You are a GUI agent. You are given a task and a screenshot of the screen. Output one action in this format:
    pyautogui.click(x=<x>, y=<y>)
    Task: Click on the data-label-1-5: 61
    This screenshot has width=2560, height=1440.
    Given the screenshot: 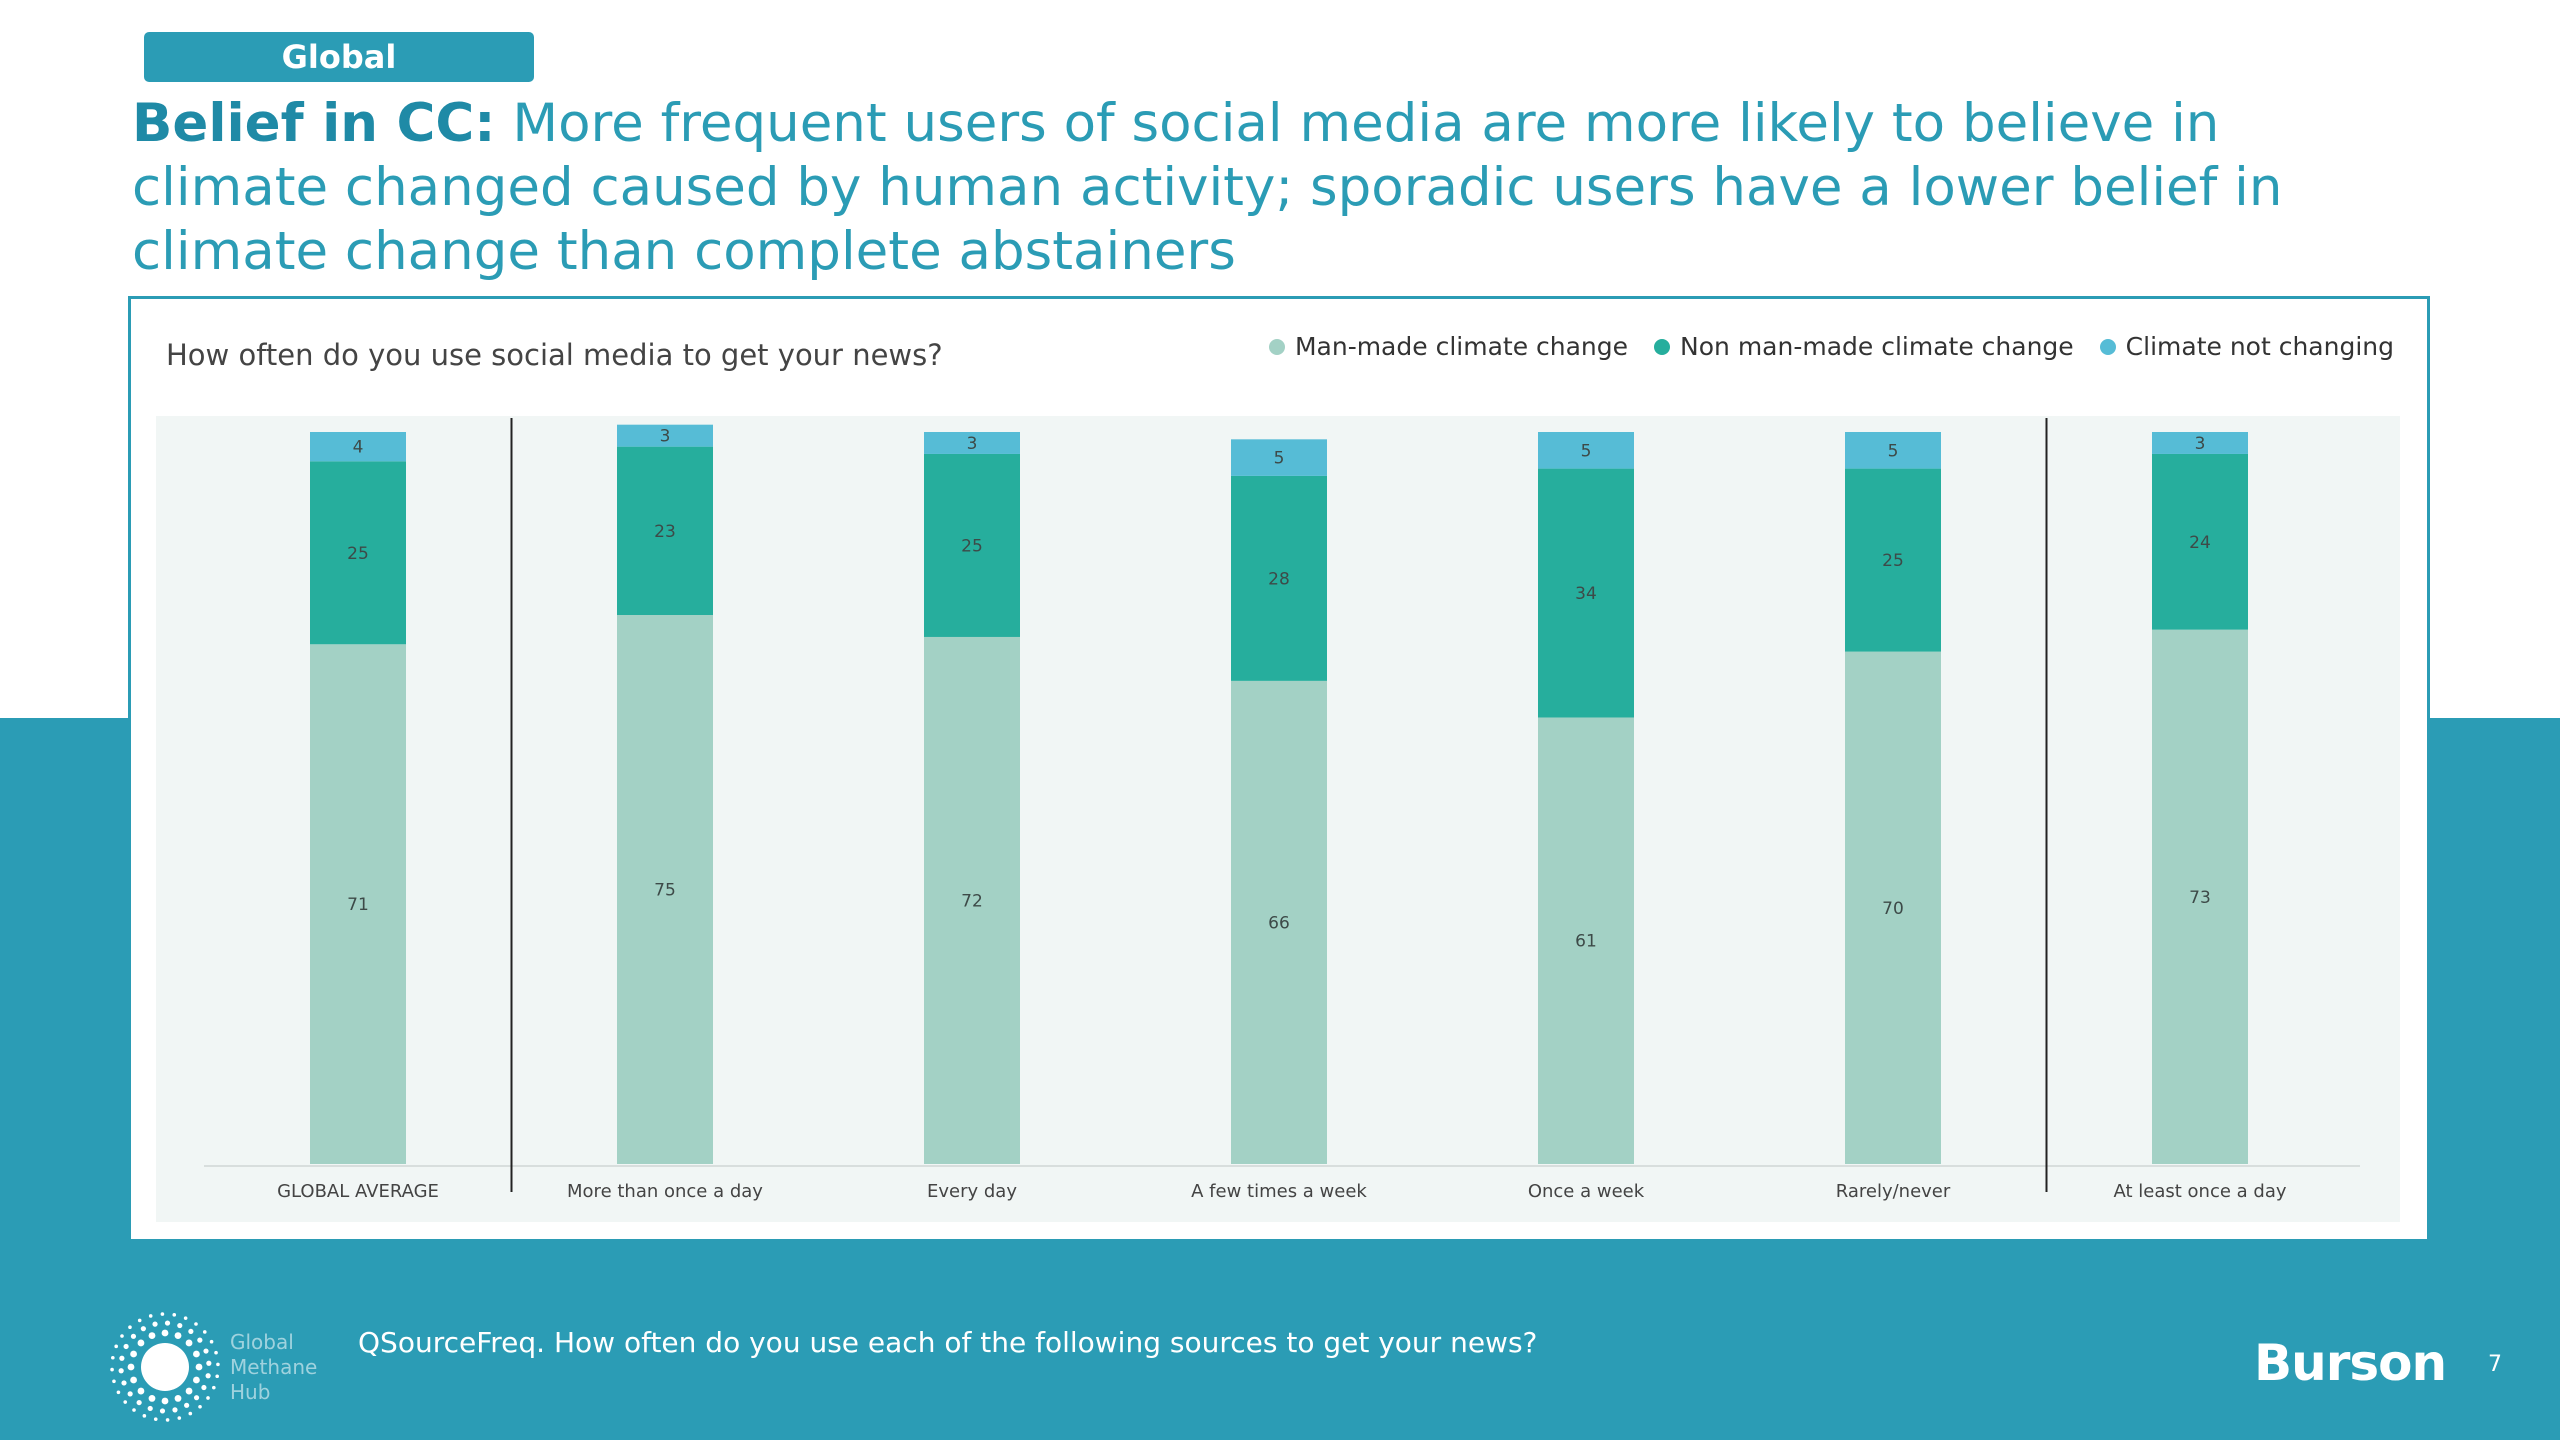 What is the action you would take?
    pyautogui.click(x=1586, y=942)
    